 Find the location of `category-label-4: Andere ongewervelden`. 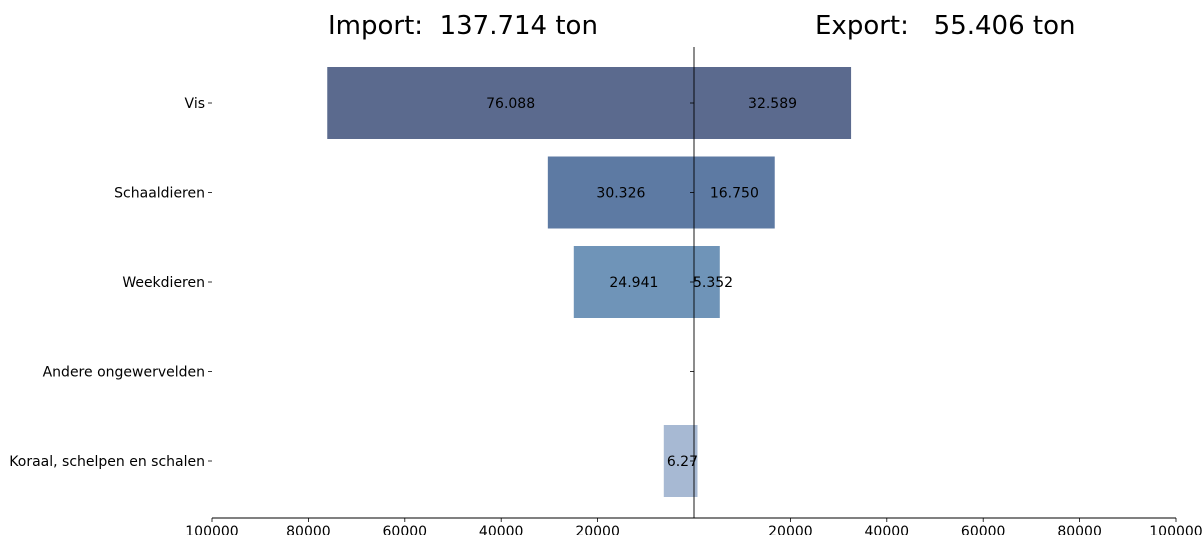

category-label-4: Andere ongewervelden is located at coordinates (124, 373).